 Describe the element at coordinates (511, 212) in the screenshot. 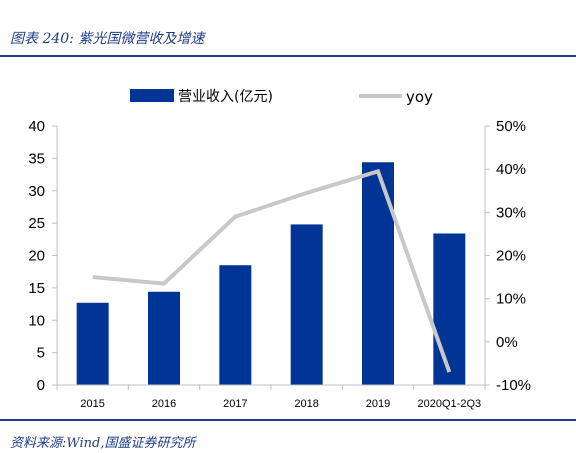

I see `right-tick-label: 30%` at that location.